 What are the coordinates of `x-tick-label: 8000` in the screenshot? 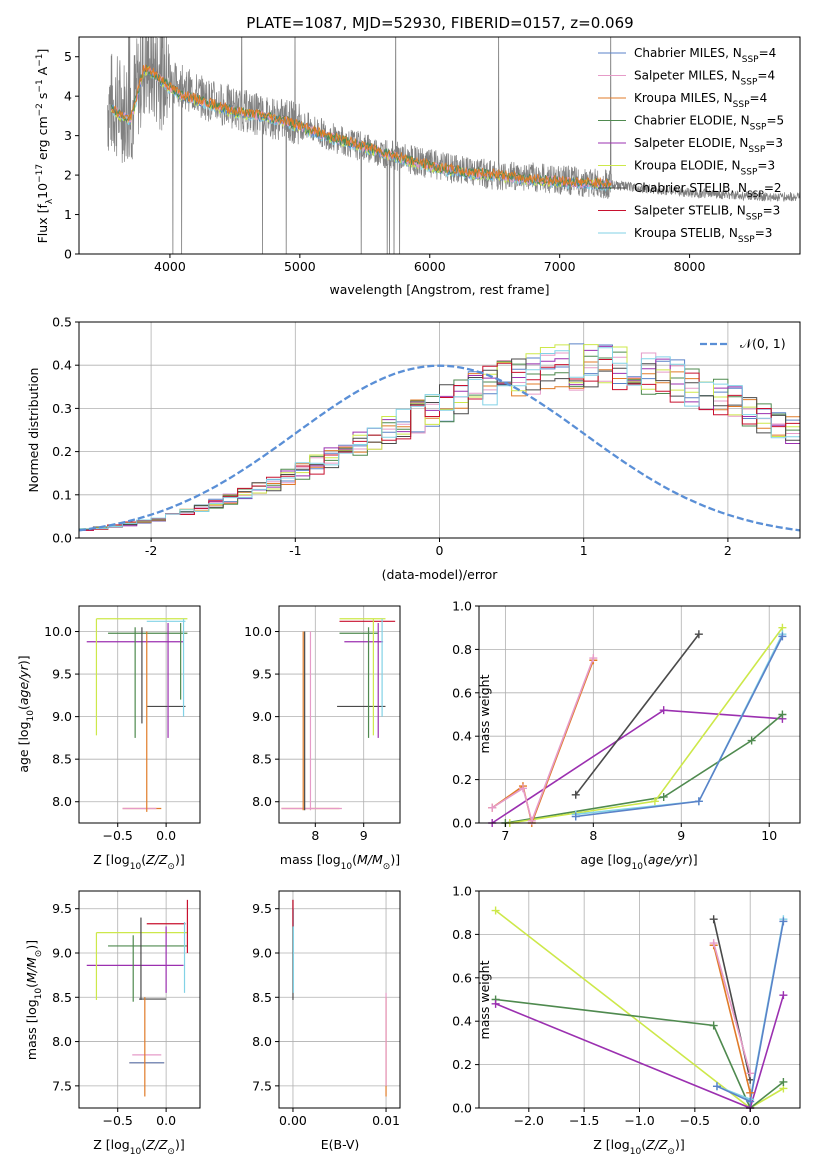 It's located at (690, 266).